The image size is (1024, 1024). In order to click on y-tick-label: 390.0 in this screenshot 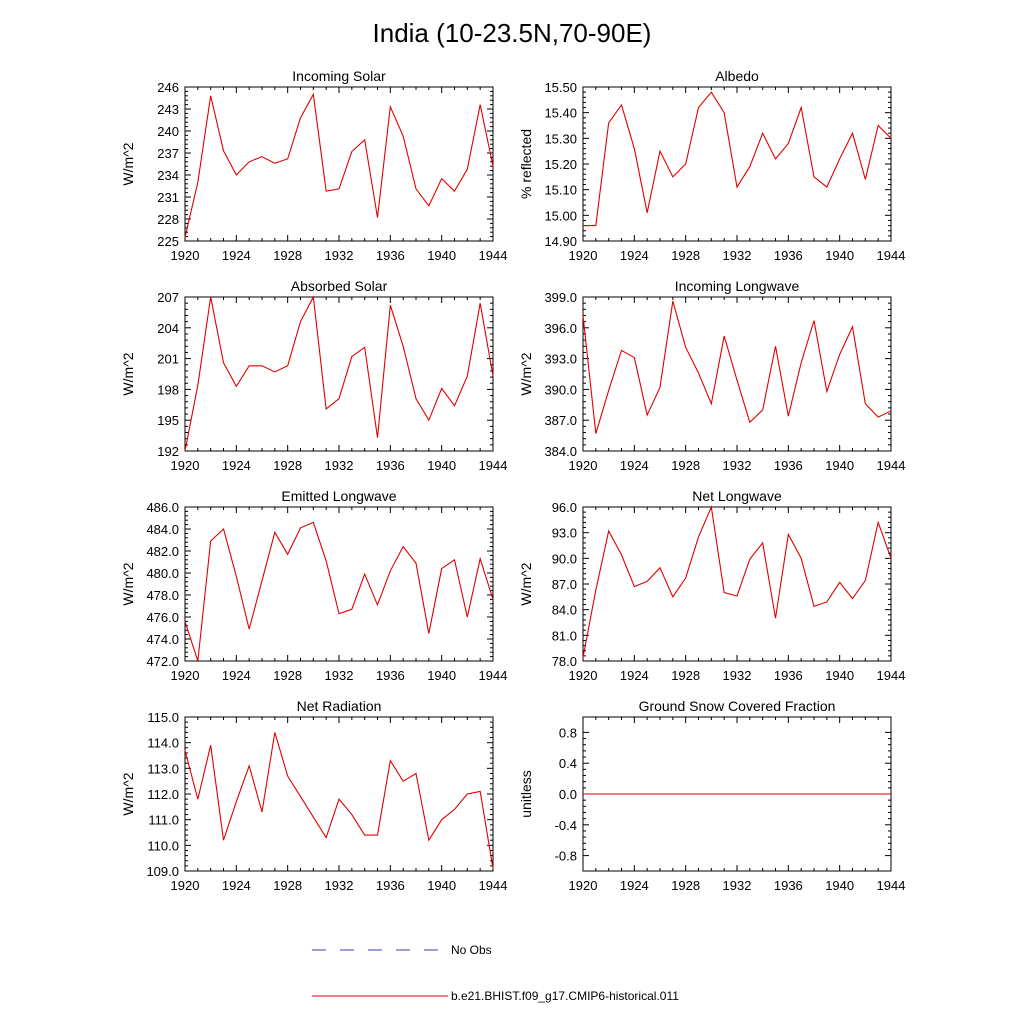, I will do `click(560, 389)`.